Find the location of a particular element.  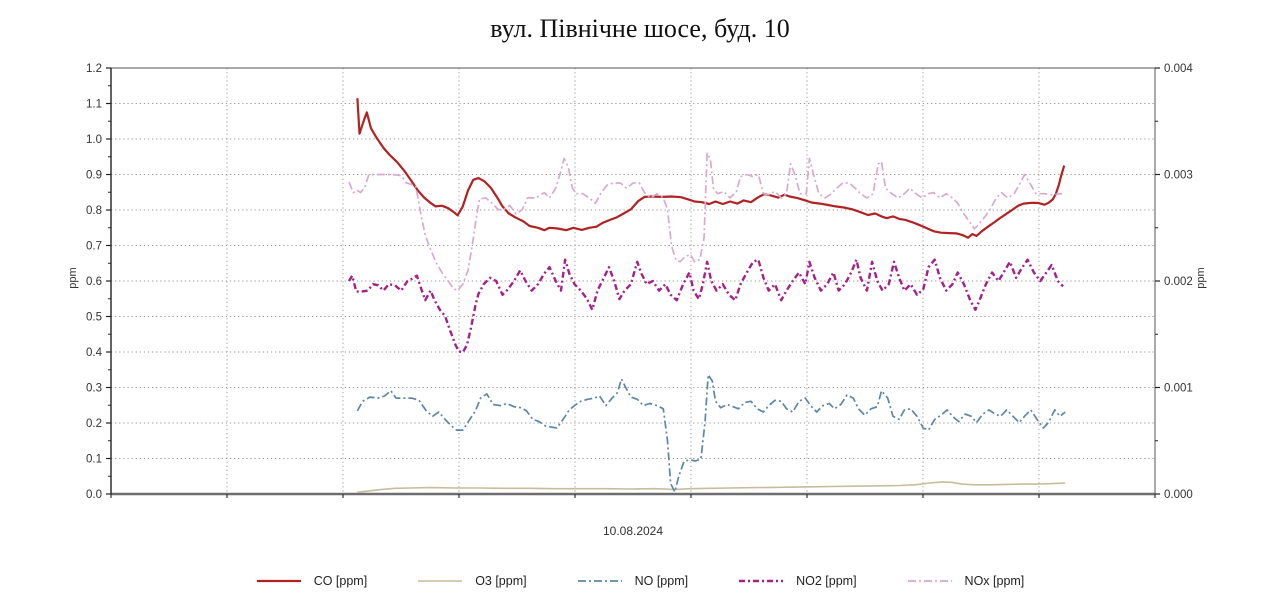

legend-item-o3: O3 [ppm] is located at coordinates (472, 581).